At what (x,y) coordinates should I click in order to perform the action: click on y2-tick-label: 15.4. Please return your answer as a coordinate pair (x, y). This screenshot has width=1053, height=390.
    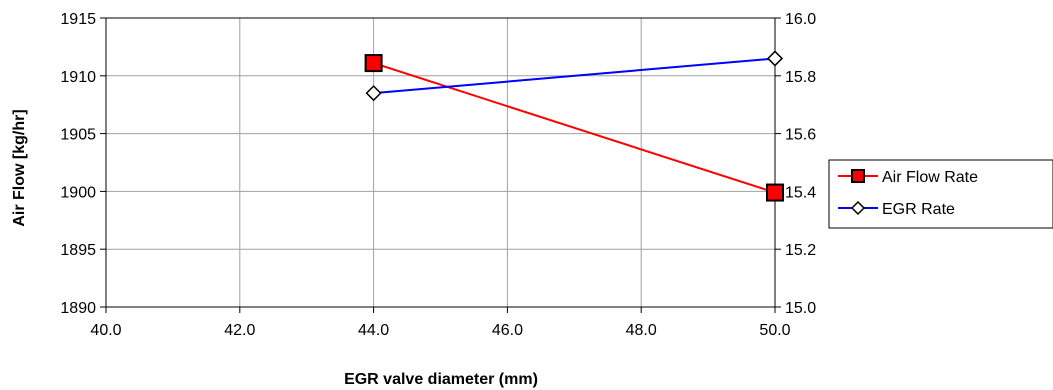
    Looking at the image, I should click on (800, 192).